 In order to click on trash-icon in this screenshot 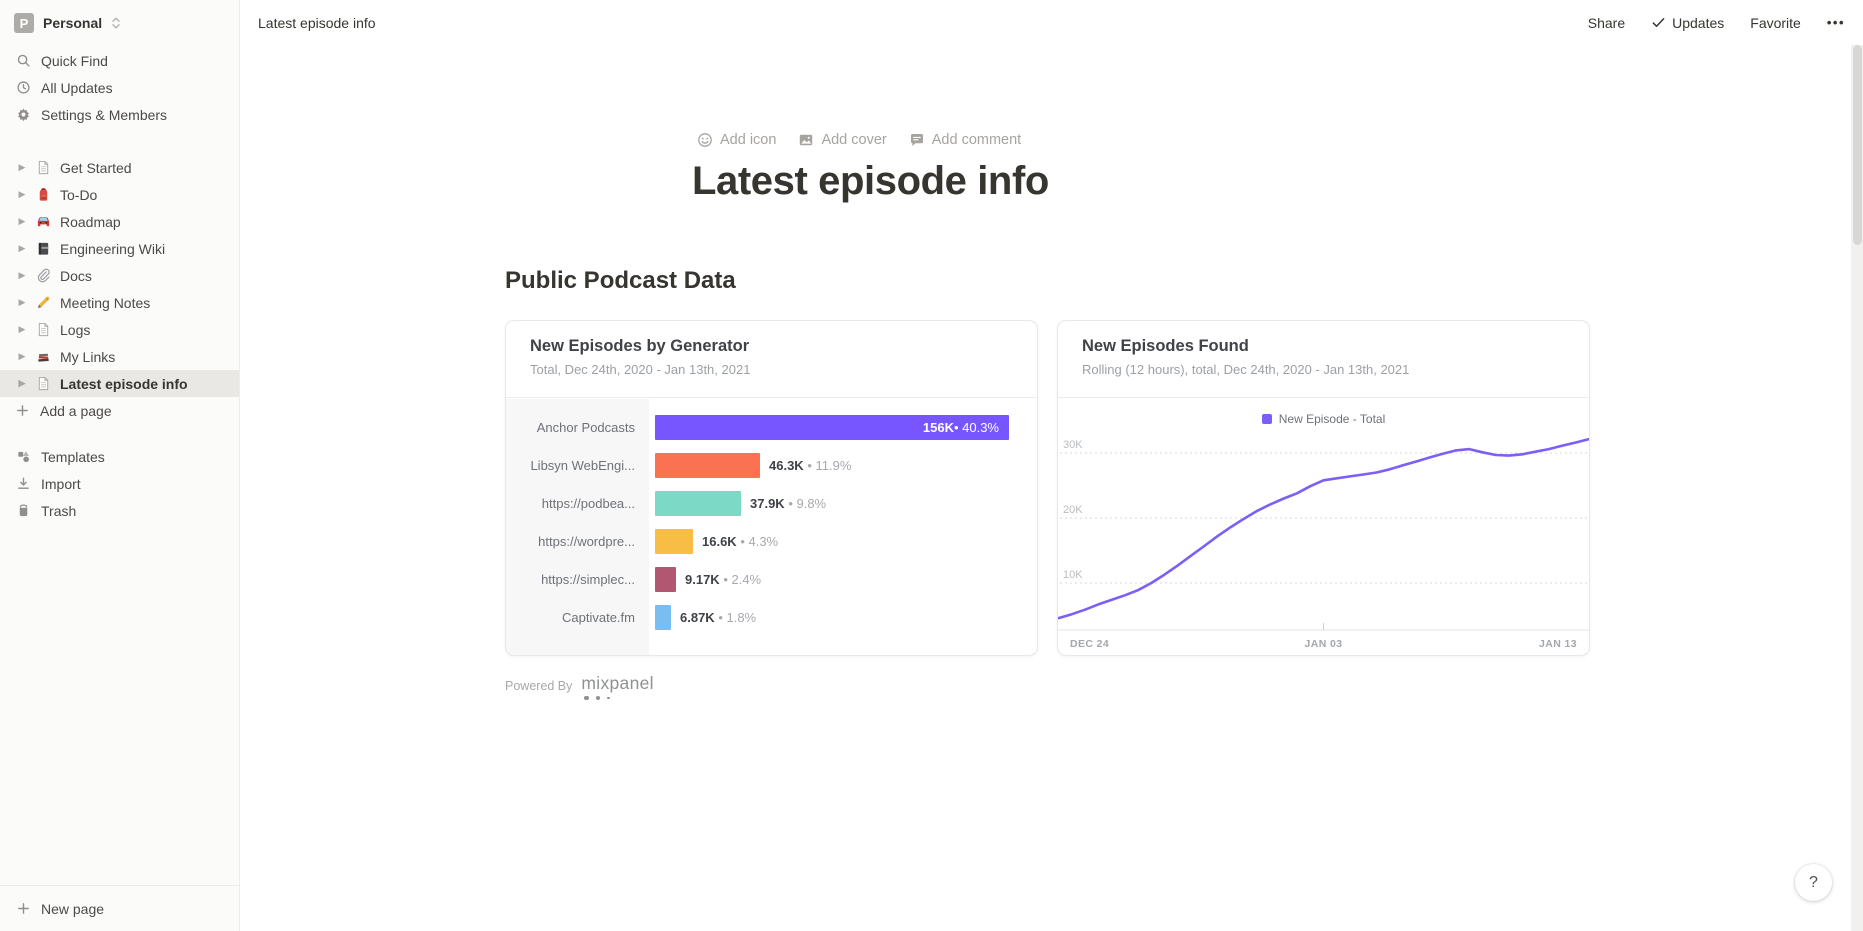, I will do `click(23, 510)`.